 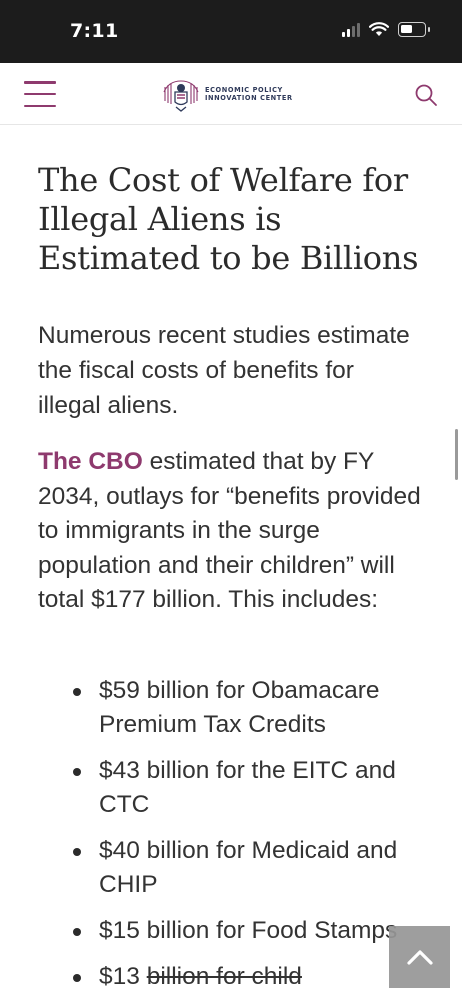 I want to click on epic-logo: ECONOMIC POLICY INNOVATION CENTER, so click(x=227, y=94).